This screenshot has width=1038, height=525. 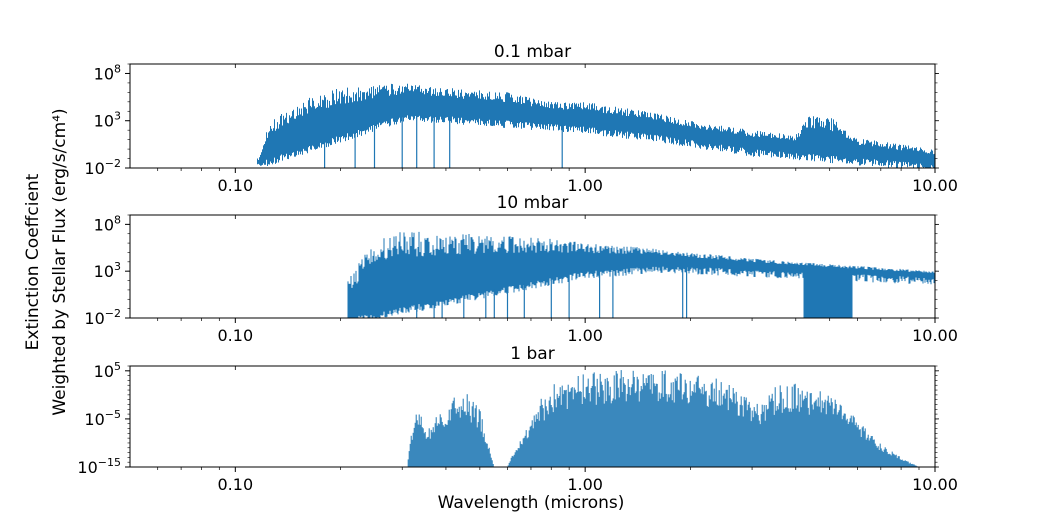 I want to click on panel-title: 0.1 mbar, so click(x=532, y=52).